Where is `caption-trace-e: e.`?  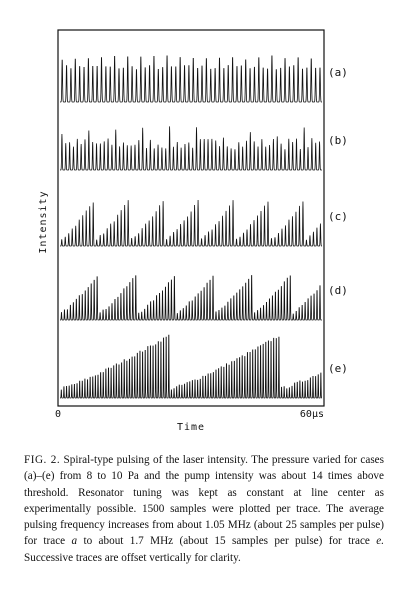 caption-trace-e: e. is located at coordinates (380, 541).